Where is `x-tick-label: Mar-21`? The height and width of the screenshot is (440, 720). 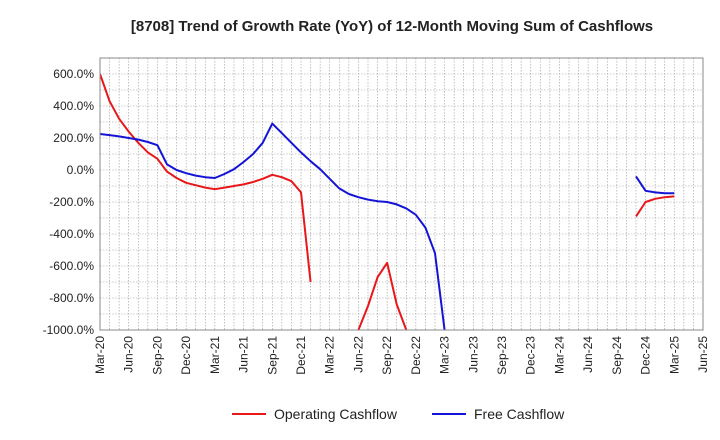 x-tick-label: Mar-21 is located at coordinates (215, 355).